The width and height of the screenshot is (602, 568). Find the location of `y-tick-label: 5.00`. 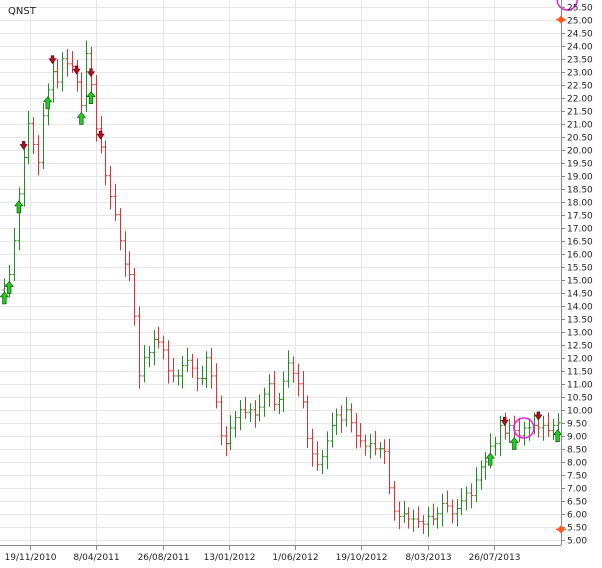

y-tick-label: 5.00 is located at coordinates (577, 542).